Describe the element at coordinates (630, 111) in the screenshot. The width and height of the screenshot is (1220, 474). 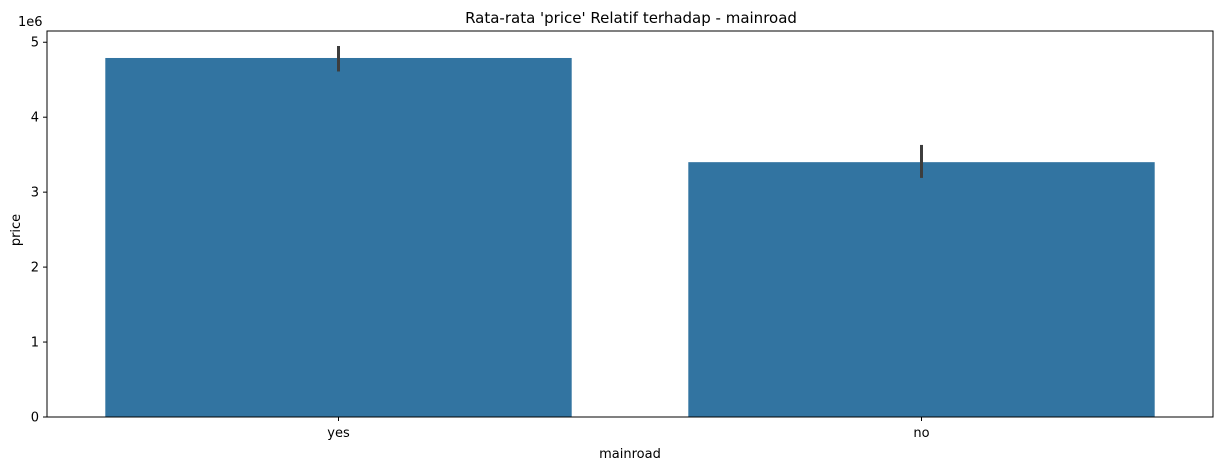
I see `errorbars-layer` at that location.